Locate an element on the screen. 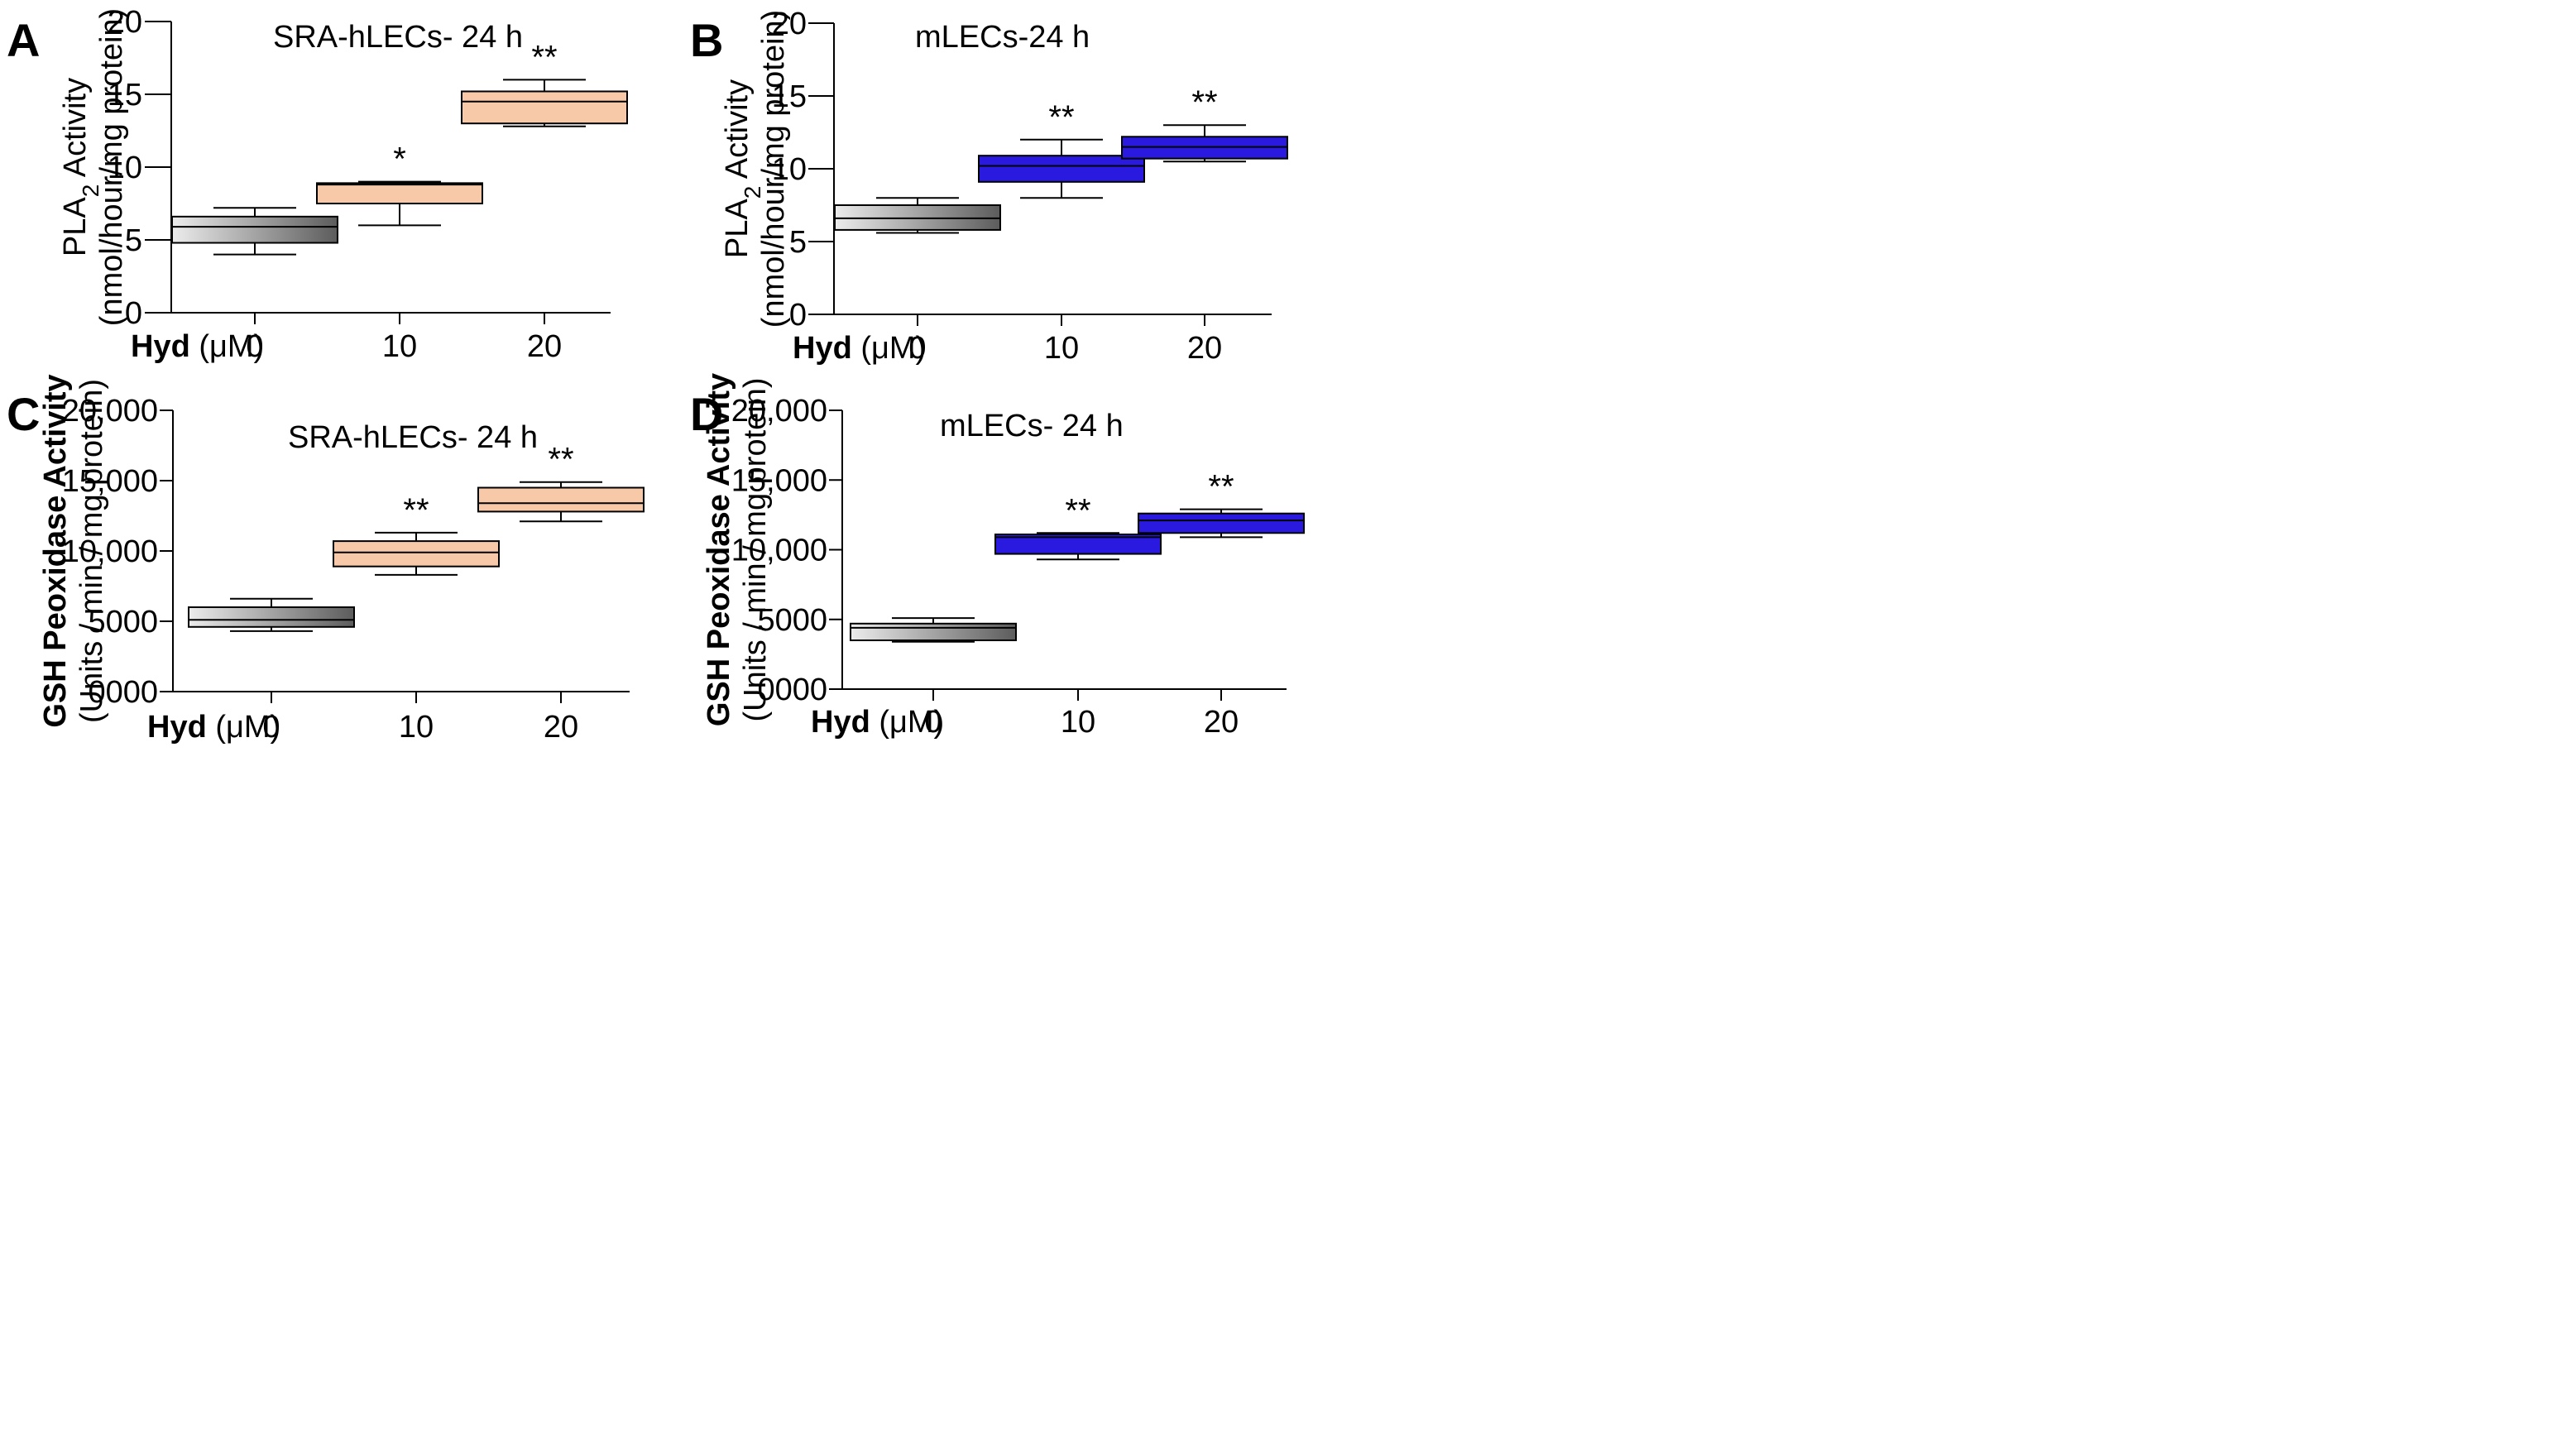  y-tick-label: 10 is located at coordinates (789, 169).